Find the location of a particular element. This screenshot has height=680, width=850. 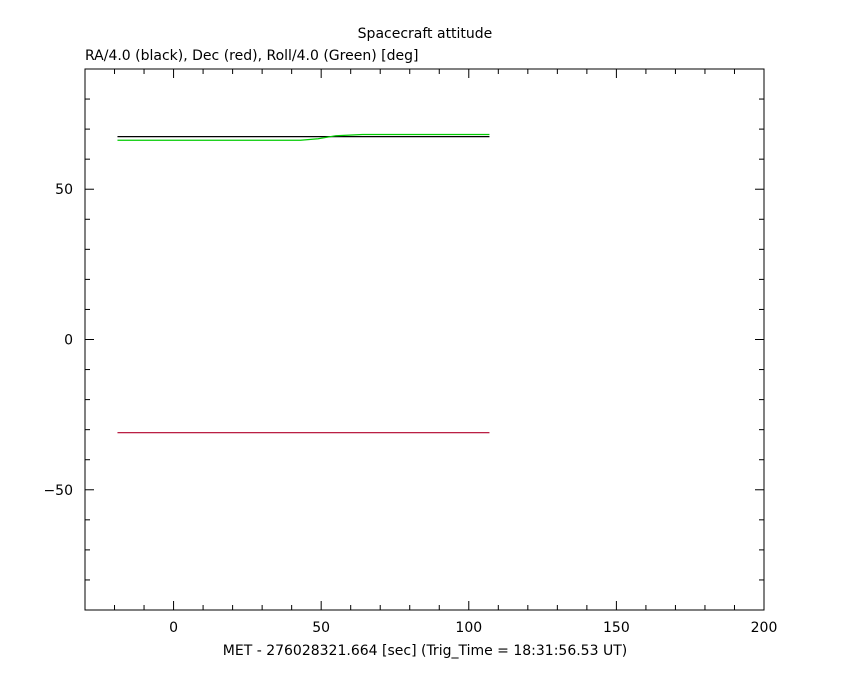

y-tick-label: −50 is located at coordinates (58, 491).